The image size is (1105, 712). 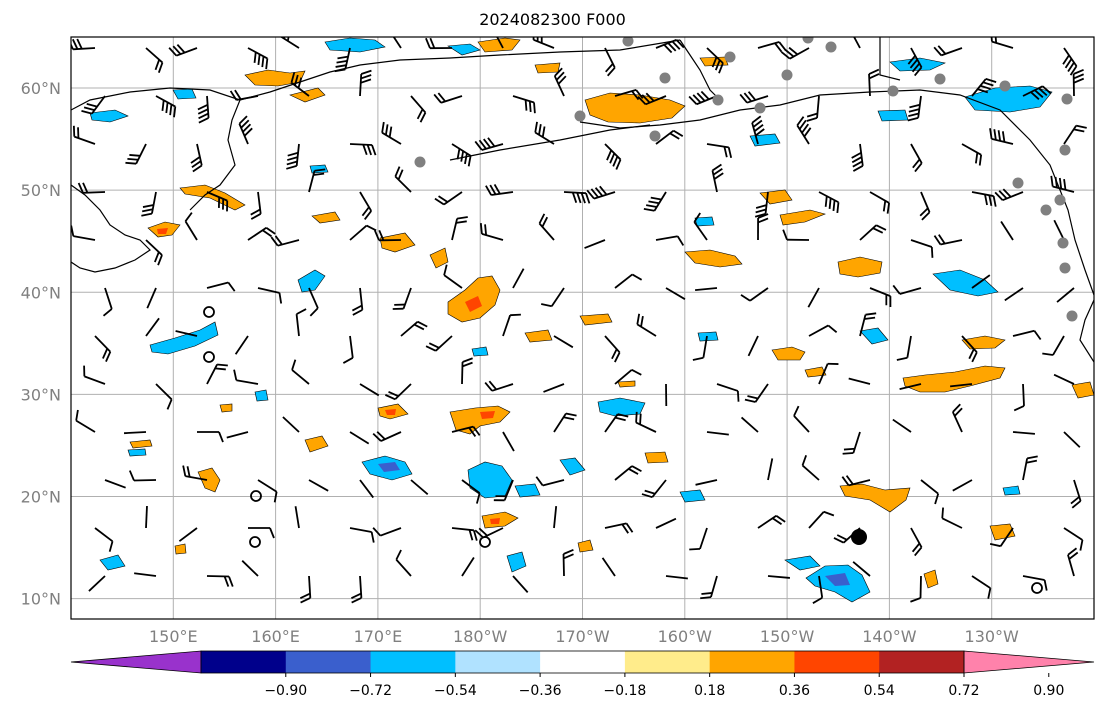 What do you see at coordinates (1029, 662) in the screenshot?
I see `colorbar-extend-high` at bounding box center [1029, 662].